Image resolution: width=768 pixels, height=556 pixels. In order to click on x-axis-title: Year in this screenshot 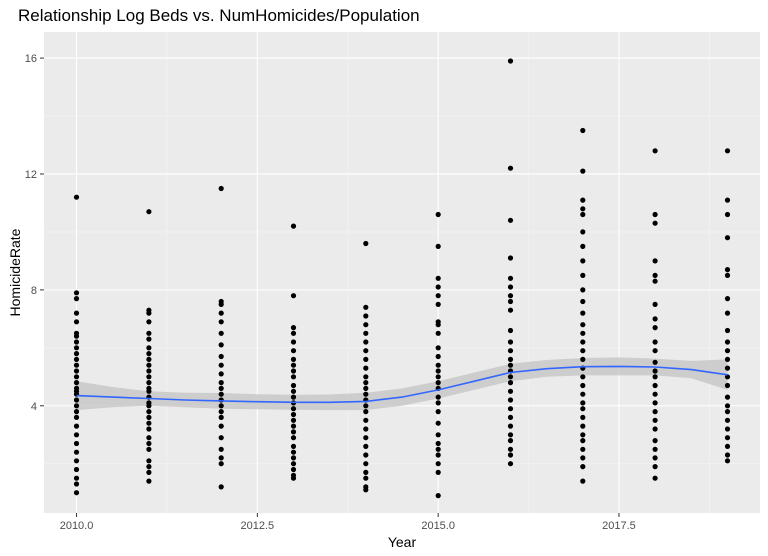, I will do `click(402, 542)`.